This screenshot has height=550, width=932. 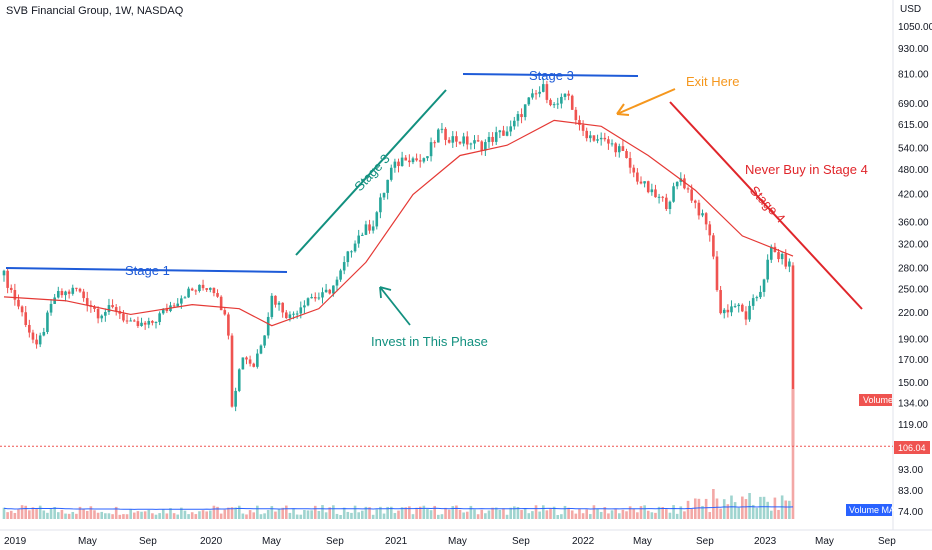 What do you see at coordinates (915, 27) in the screenshot?
I see `price-tick-label: 1050.00` at bounding box center [915, 27].